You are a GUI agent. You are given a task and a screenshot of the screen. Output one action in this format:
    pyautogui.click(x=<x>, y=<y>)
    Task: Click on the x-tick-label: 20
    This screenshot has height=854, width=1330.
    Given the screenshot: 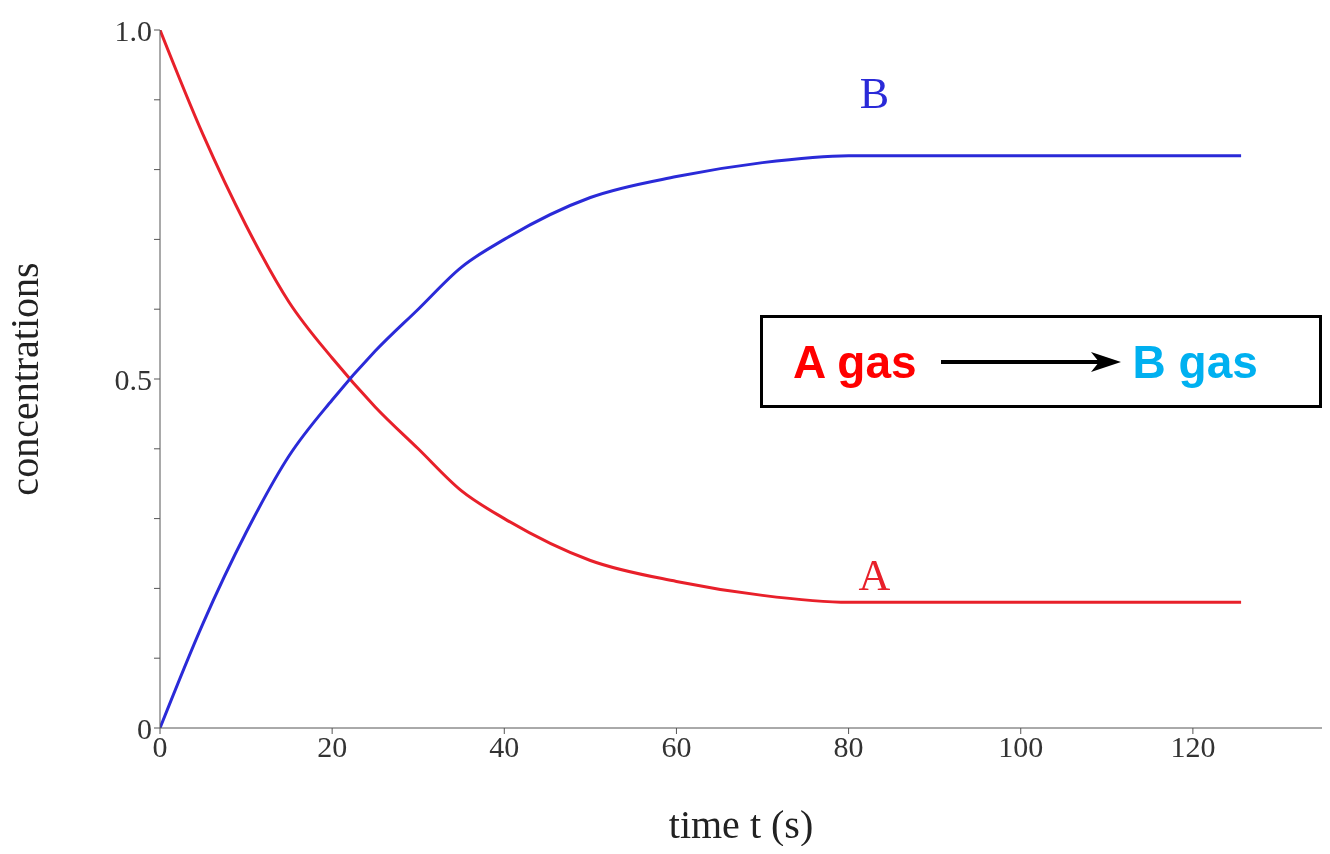 What is the action you would take?
    pyautogui.click(x=332, y=747)
    